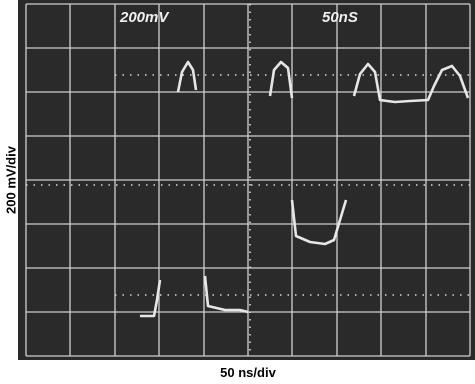 The height and width of the screenshot is (384, 475). What do you see at coordinates (244, 258) in the screenshot?
I see `lower-trace` at bounding box center [244, 258].